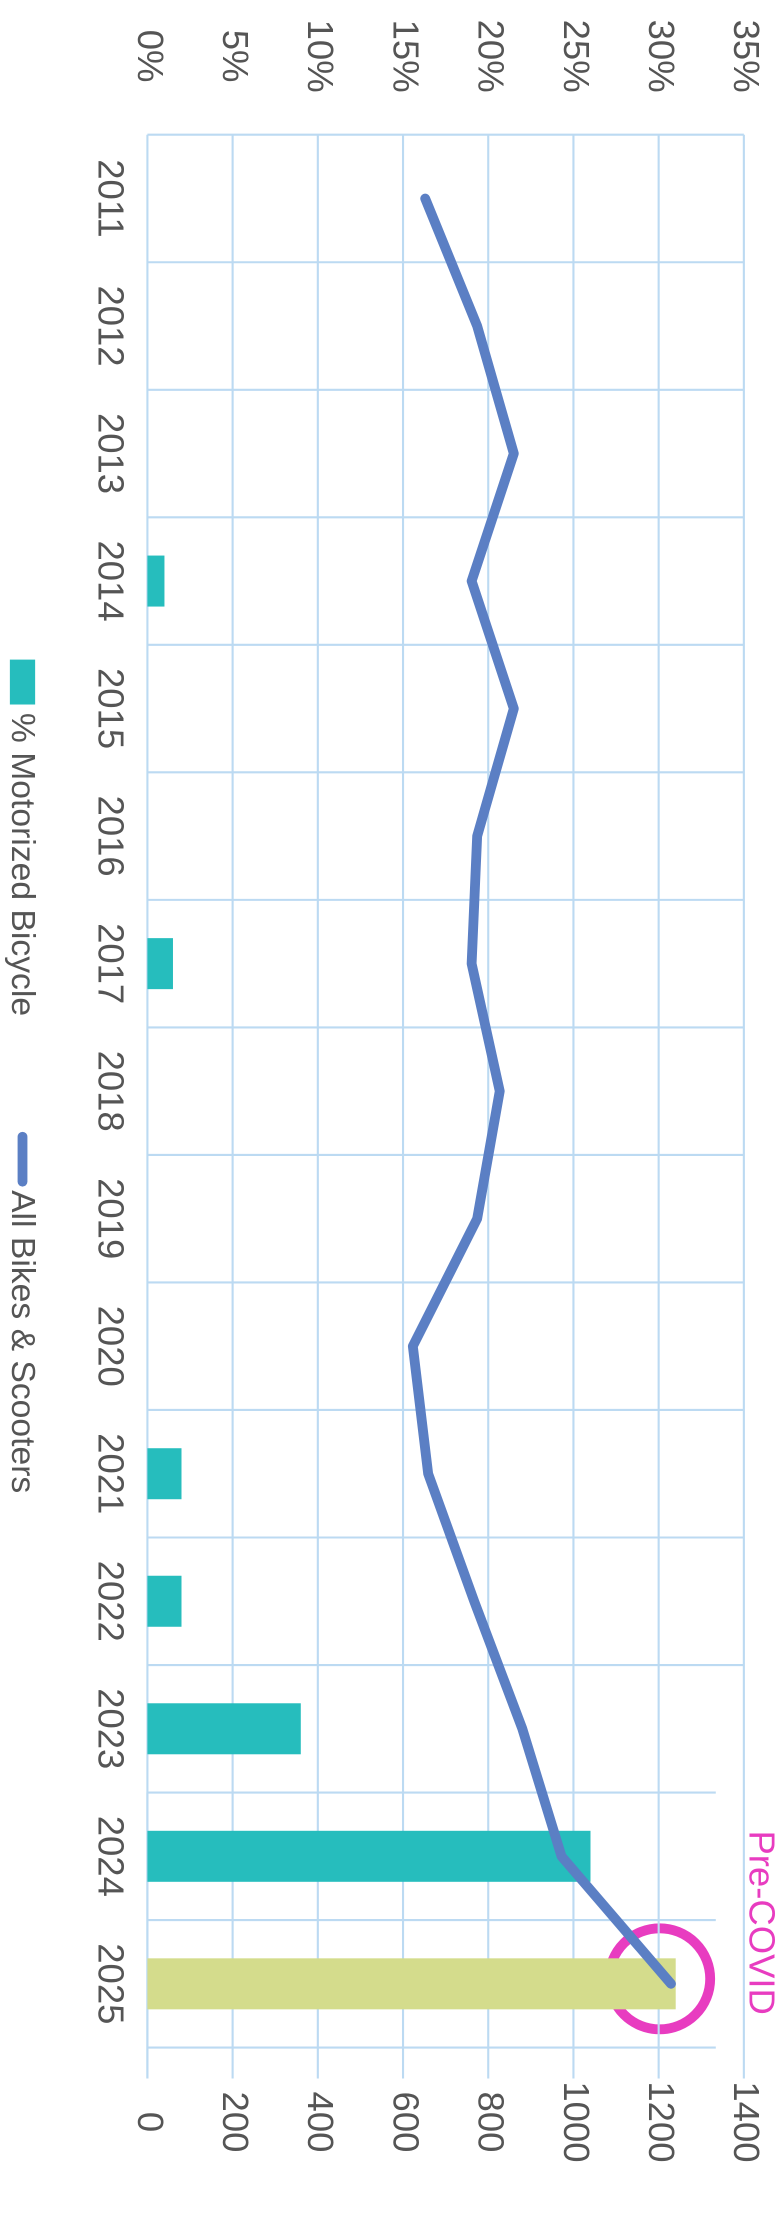 This screenshot has width=779, height=2216. I want to click on x-tick-label: 2014, so click(110, 580).